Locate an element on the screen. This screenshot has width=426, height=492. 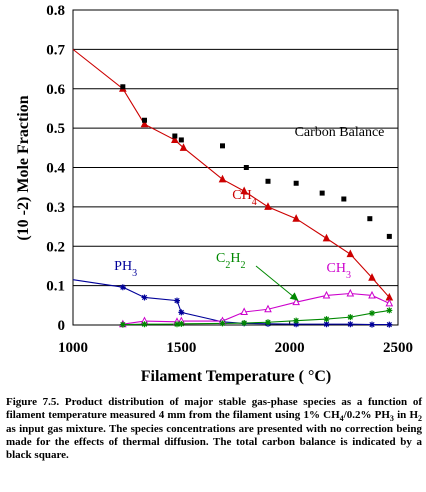
c2h2-pointer-line is located at coordinates (277, 283).